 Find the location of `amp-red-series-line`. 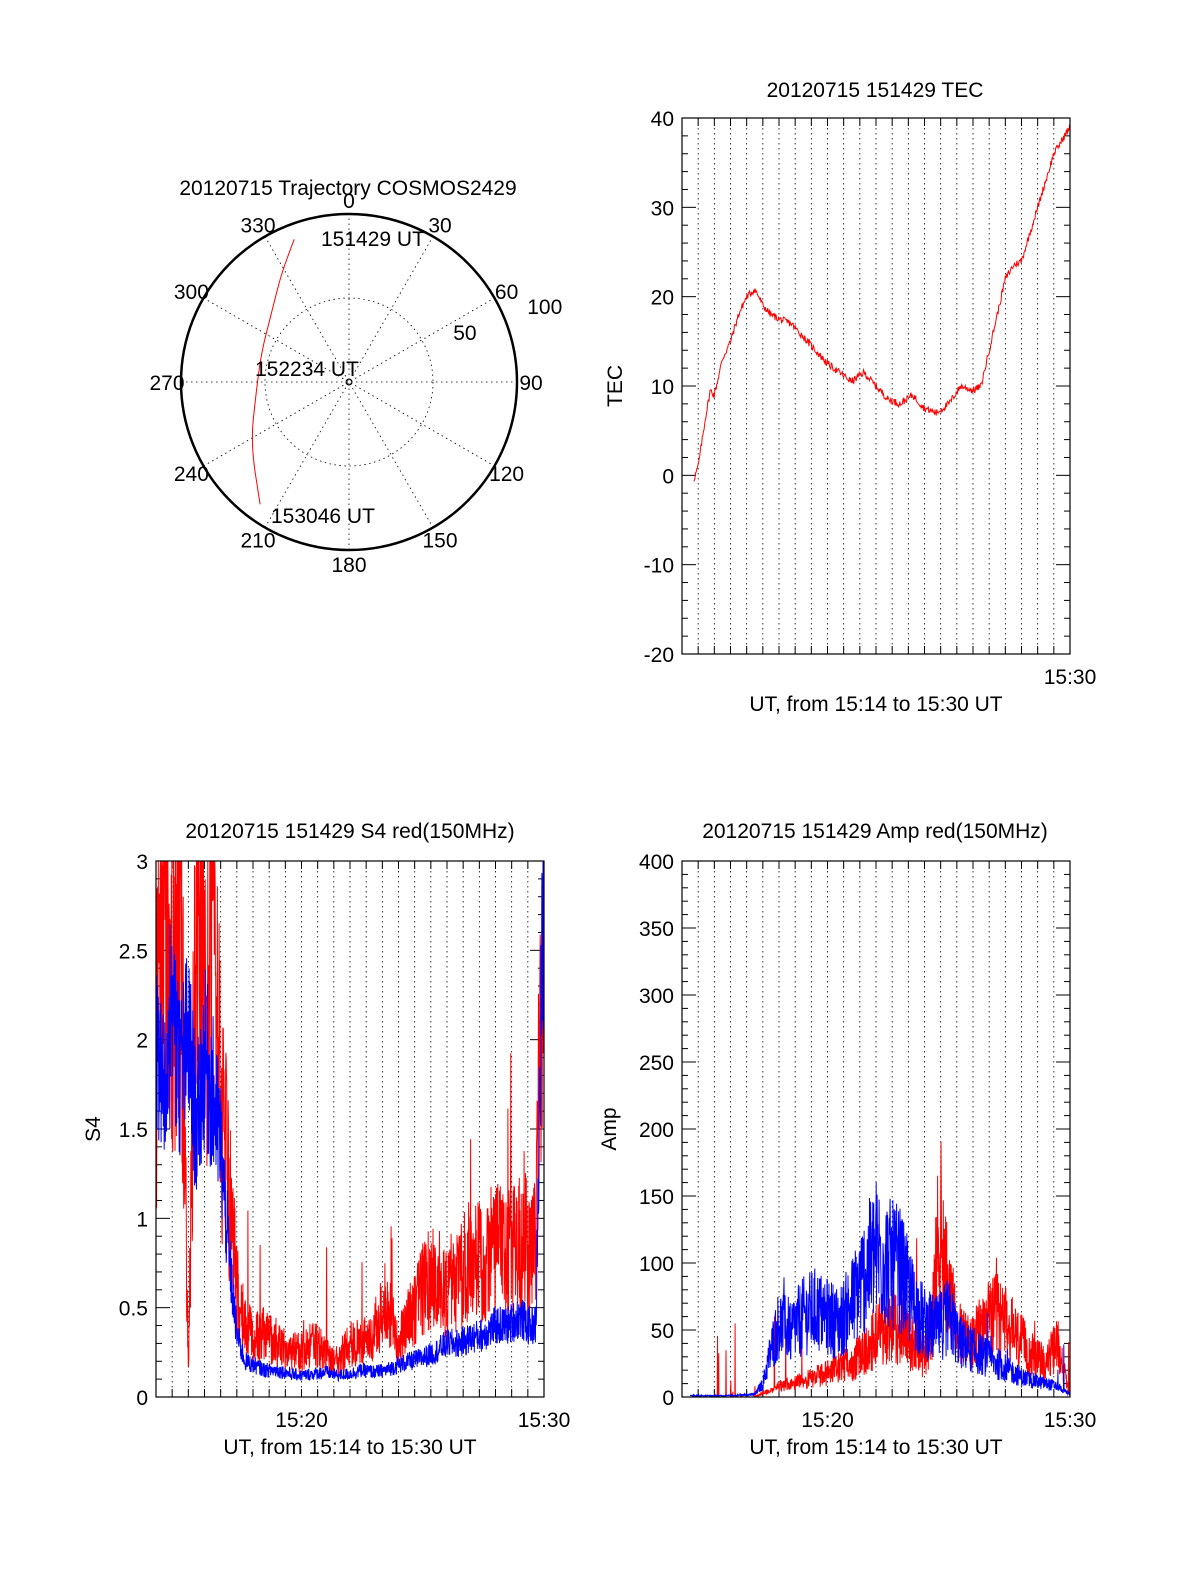

amp-red-series-line is located at coordinates (880, 1270).